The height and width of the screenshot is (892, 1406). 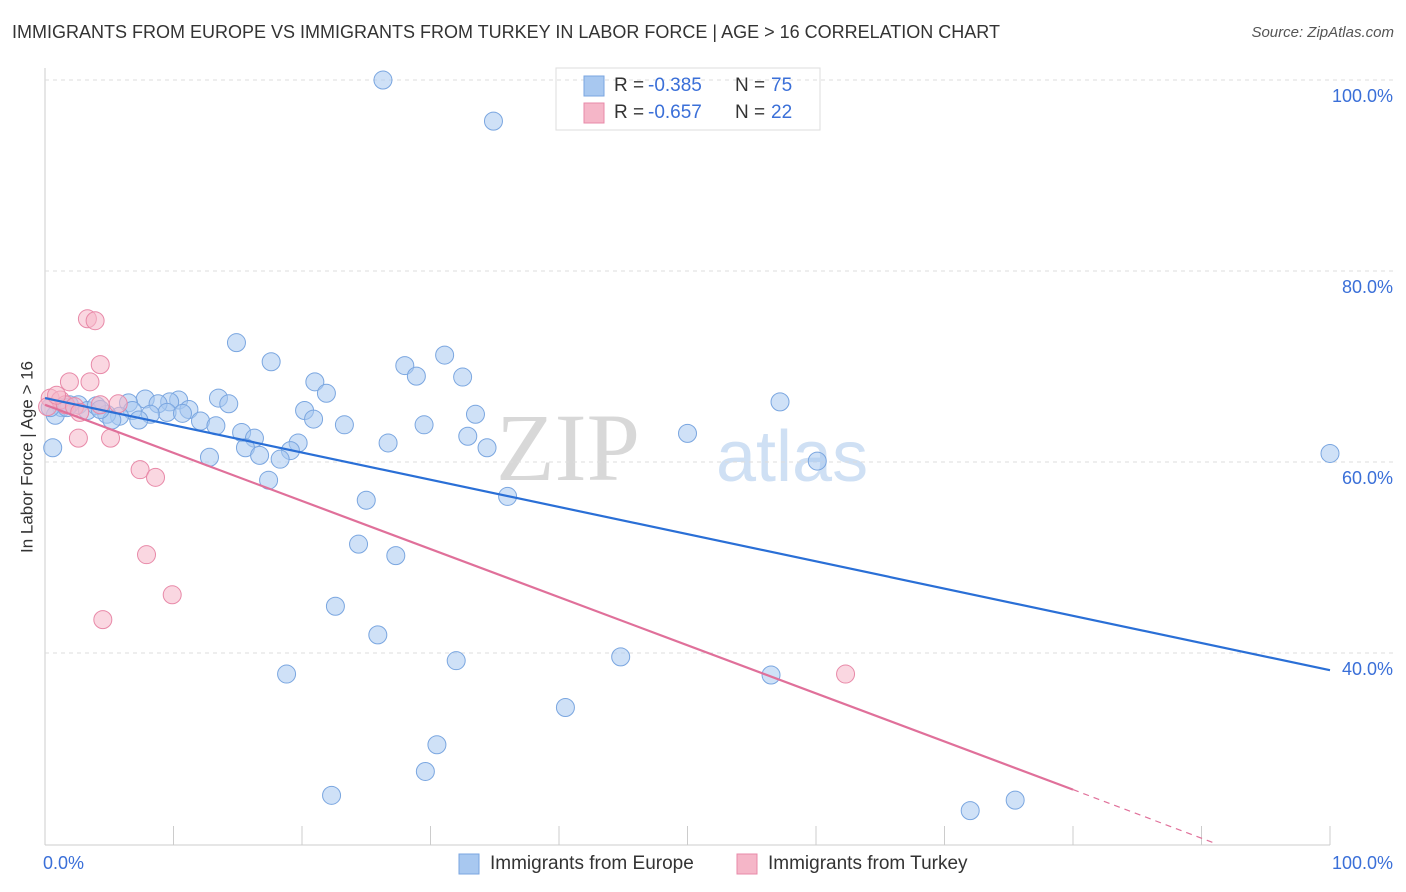 I want to click on legend-label: Immigrants from Turkey, so click(x=868, y=863).